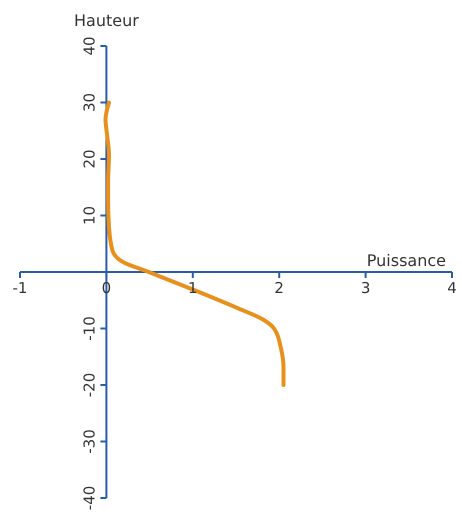 This screenshot has width=462, height=515. Describe the element at coordinates (20, 288) in the screenshot. I see `x-tick-label: -1` at that location.